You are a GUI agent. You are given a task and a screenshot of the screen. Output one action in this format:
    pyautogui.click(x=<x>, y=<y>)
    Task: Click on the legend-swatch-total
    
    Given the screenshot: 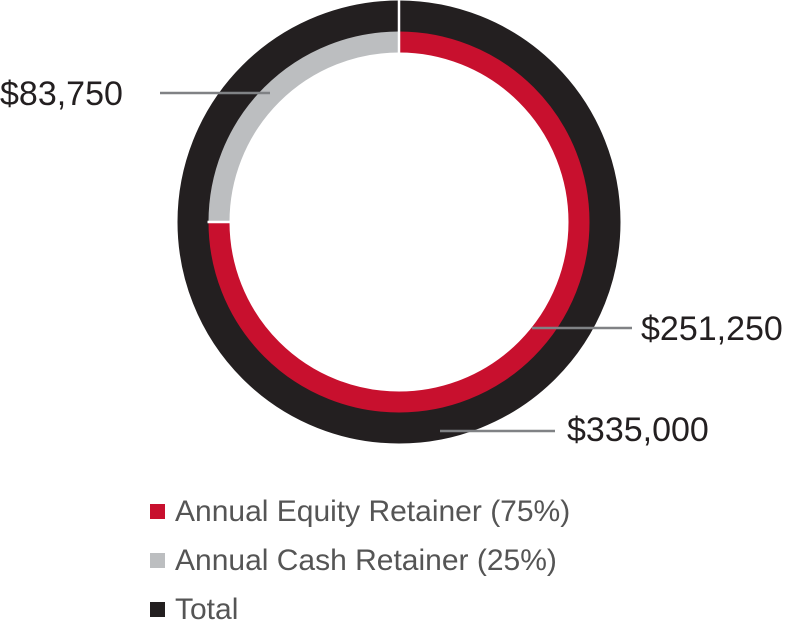 What is the action you would take?
    pyautogui.click(x=157, y=609)
    